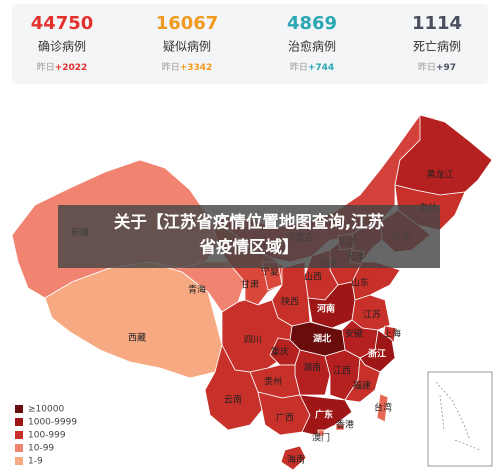 The height and width of the screenshot is (475, 500). Describe the element at coordinates (46, 410) in the screenshot. I see `legend-label: ≥10000` at that location.